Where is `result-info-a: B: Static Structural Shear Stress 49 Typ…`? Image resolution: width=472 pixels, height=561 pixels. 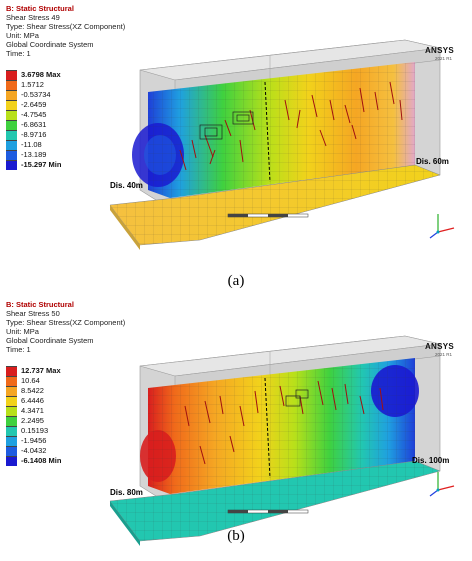
result-info-a: B: Static Structural Shear Stress 49 Typ… is located at coordinates (65, 31).